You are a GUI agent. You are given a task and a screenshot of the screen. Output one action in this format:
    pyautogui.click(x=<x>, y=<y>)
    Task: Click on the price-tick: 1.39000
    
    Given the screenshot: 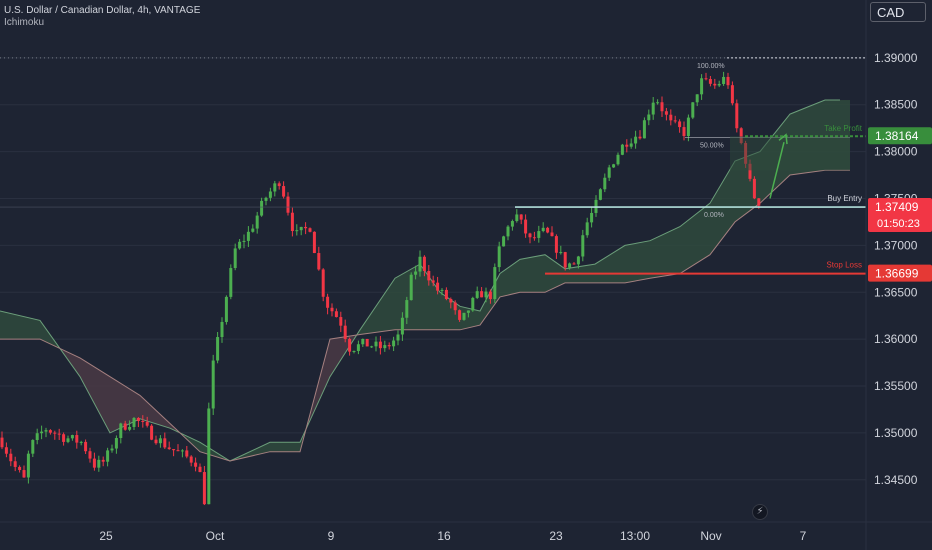 What is the action you would take?
    pyautogui.click(x=896, y=58)
    